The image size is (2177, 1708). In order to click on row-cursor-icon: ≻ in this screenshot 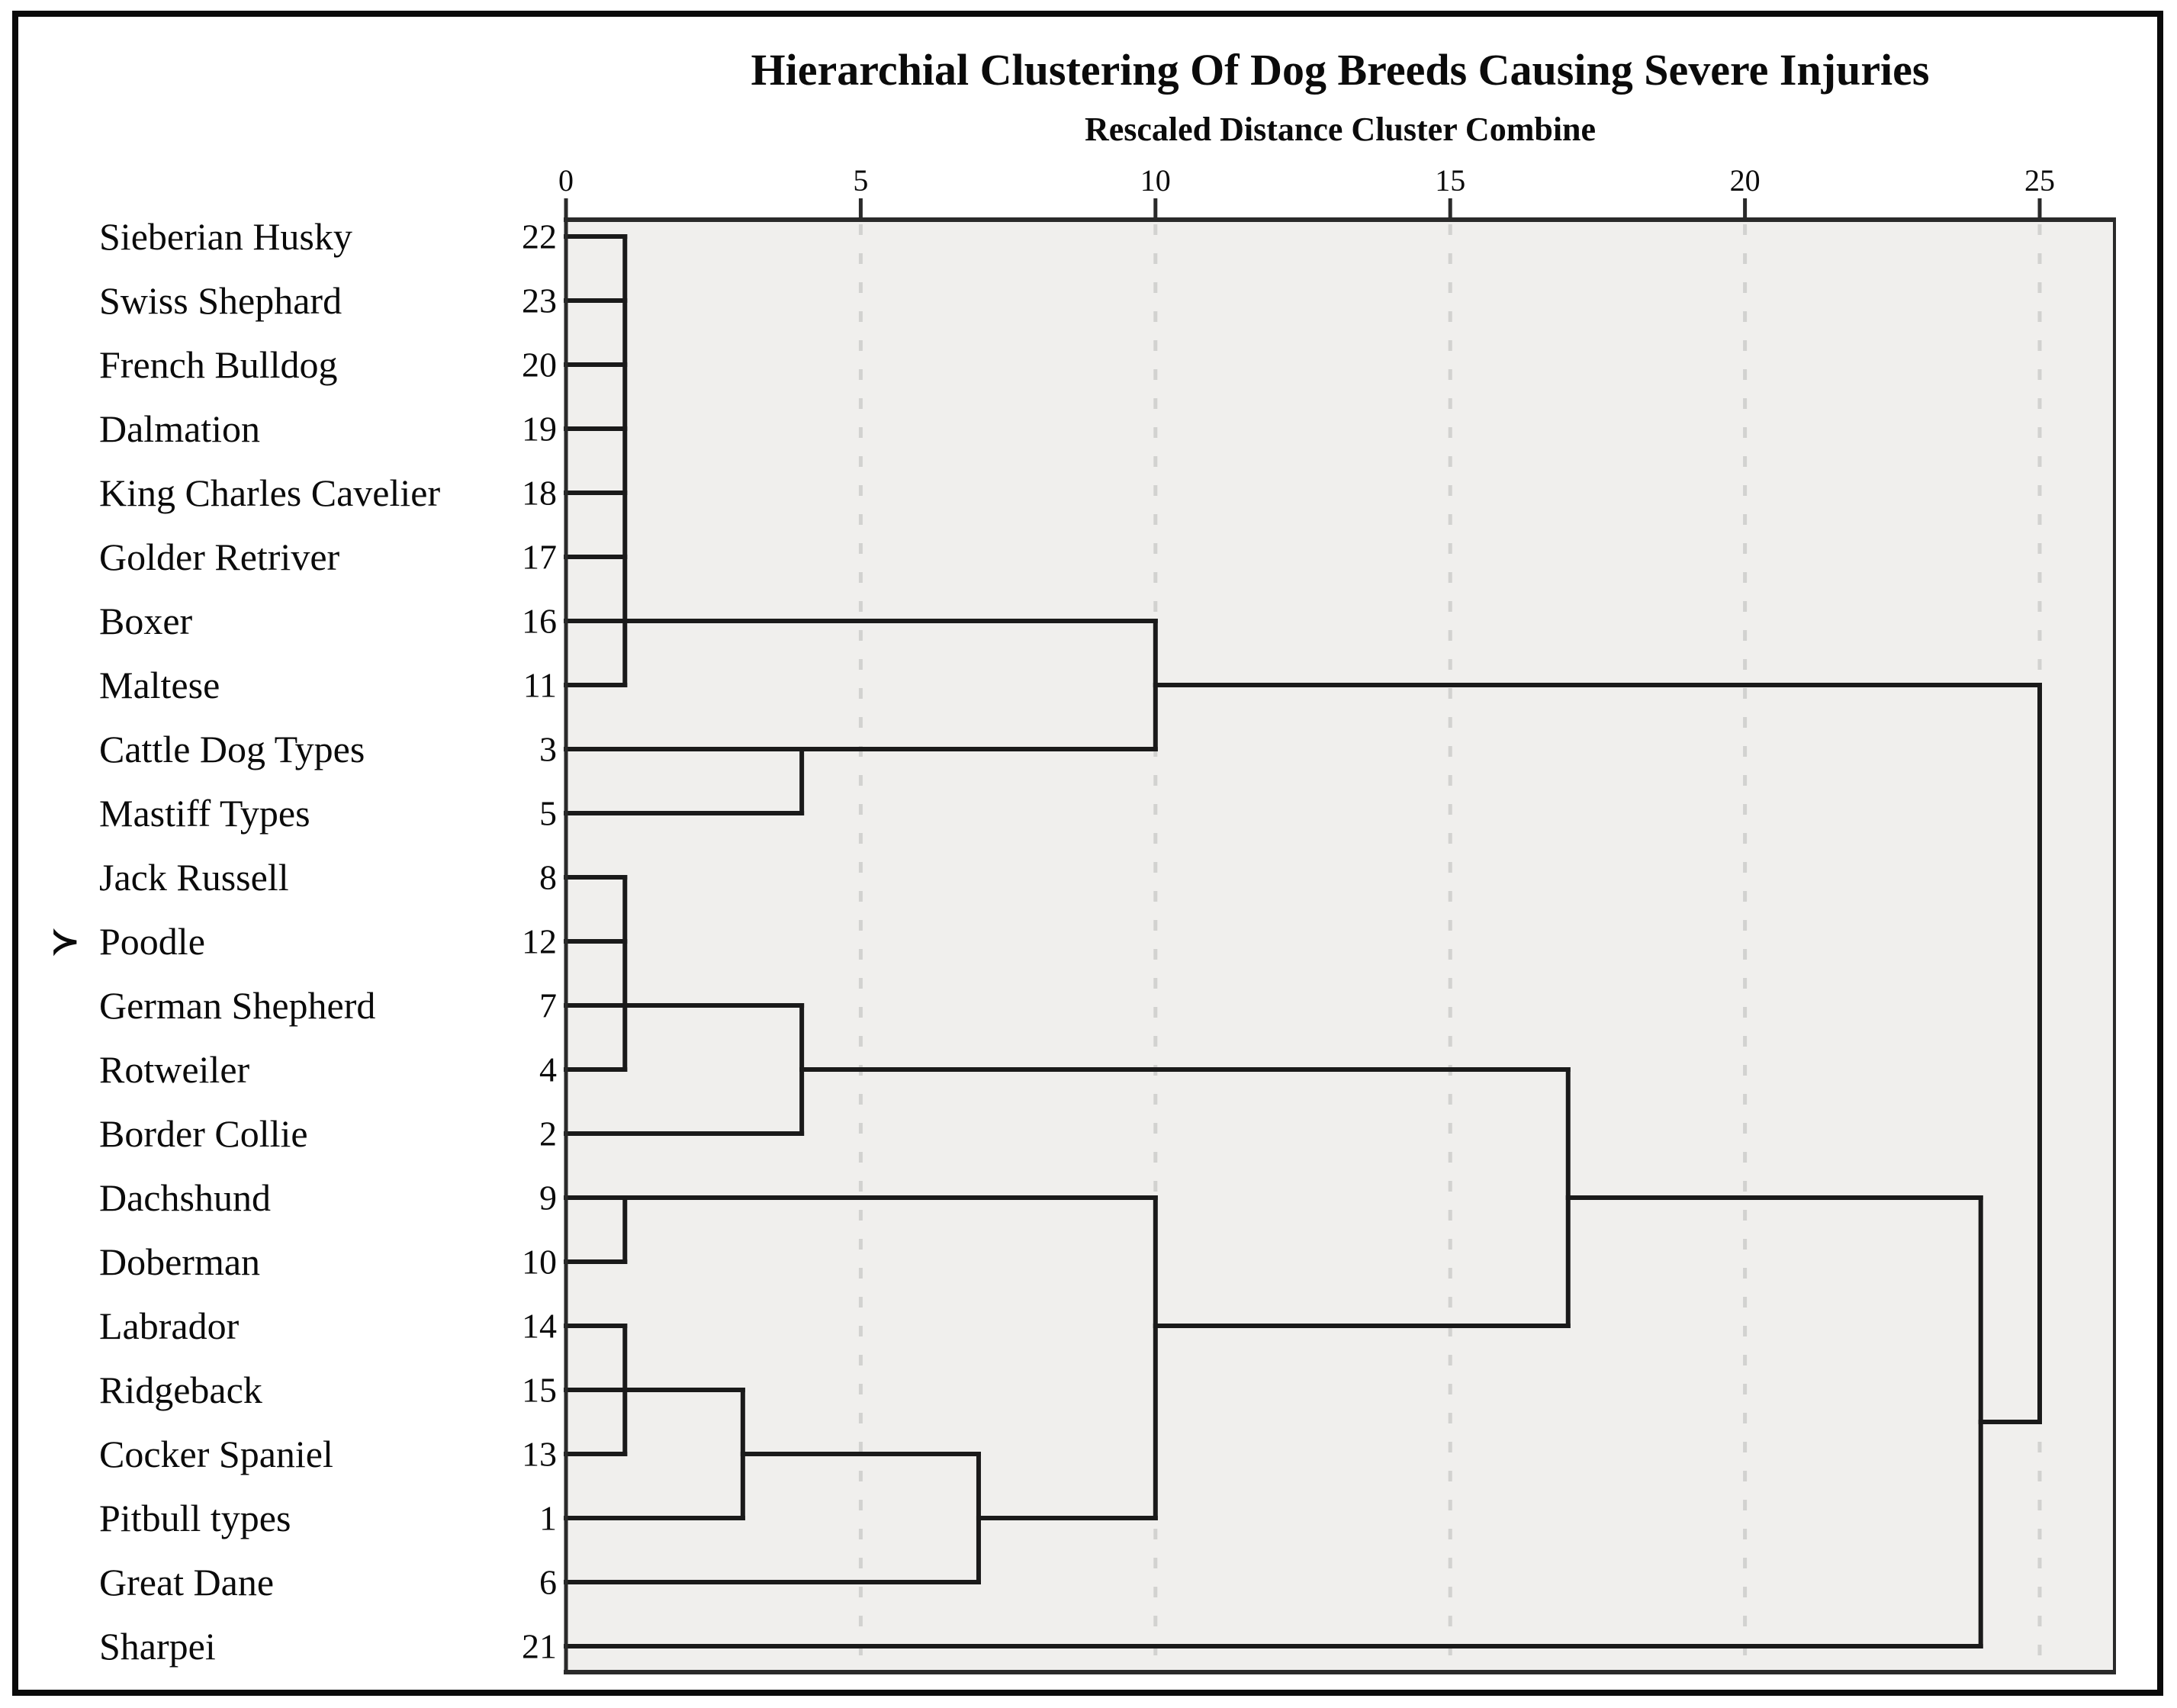, I will do `click(65, 941)`.